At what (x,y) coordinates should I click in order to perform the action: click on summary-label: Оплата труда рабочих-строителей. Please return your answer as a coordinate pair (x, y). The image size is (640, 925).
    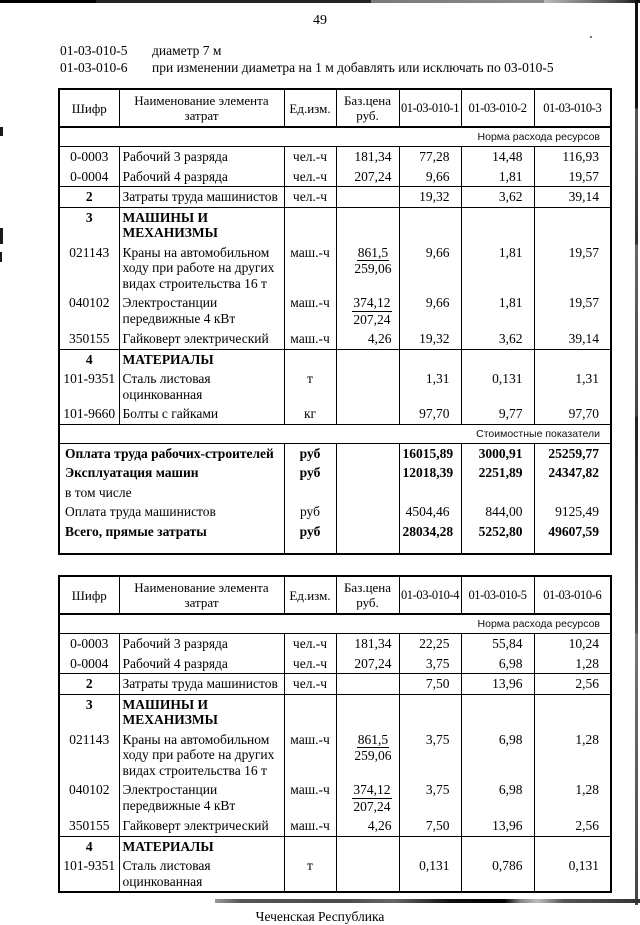
    Looking at the image, I should click on (172, 453).